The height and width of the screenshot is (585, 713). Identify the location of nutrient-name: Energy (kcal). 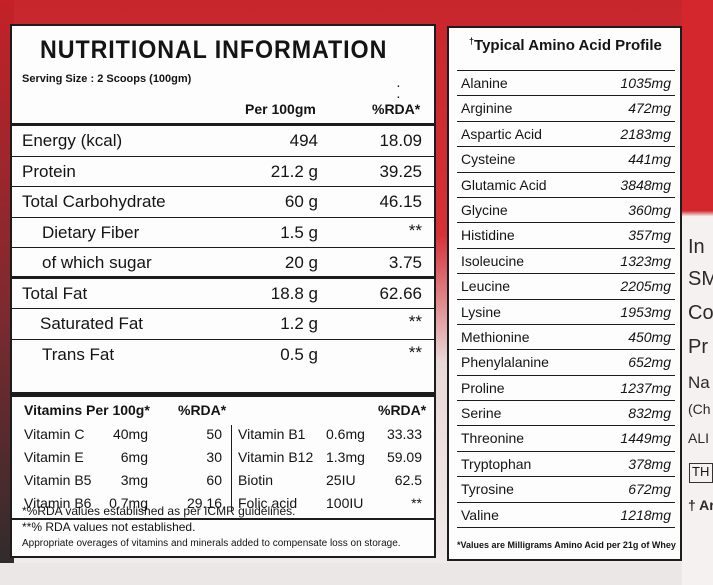
(72, 140).